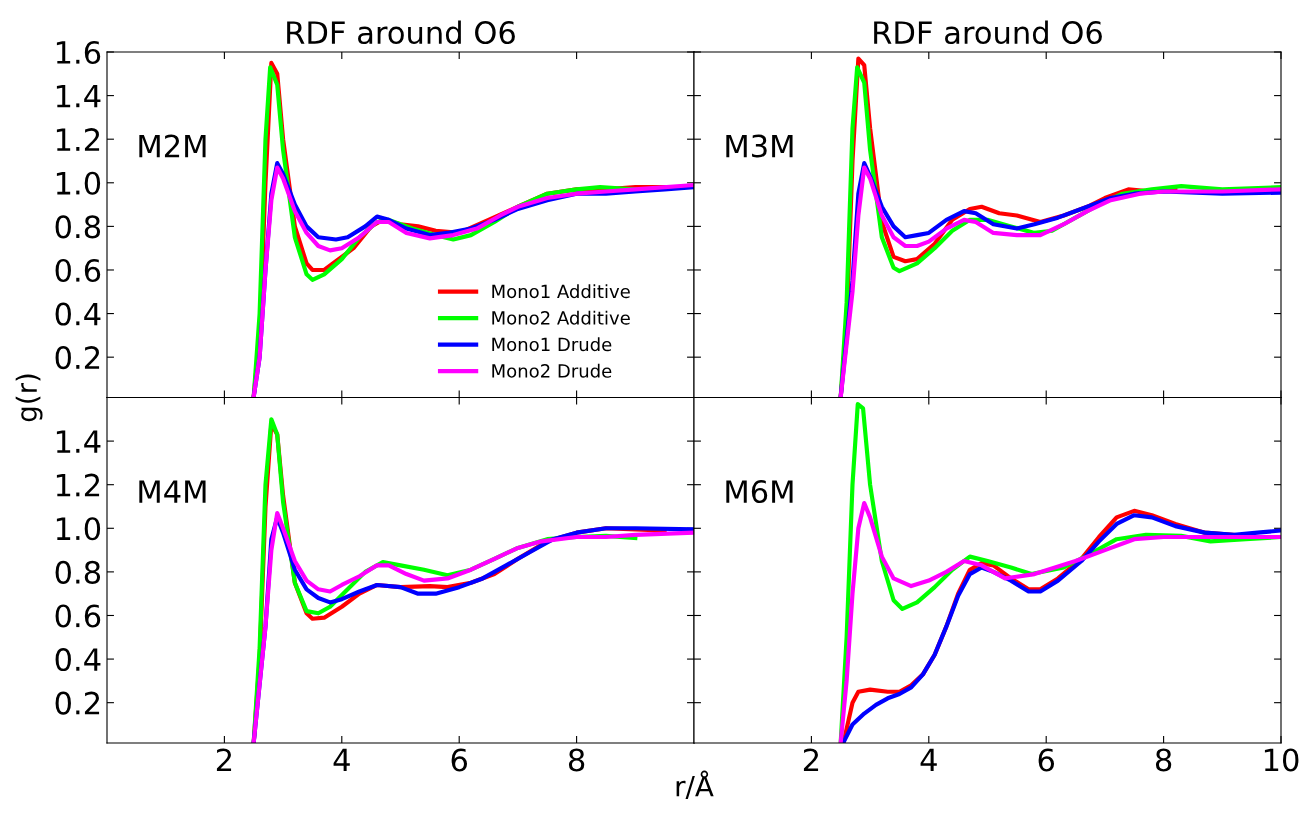 This screenshot has width=1304, height=821. I want to click on annotation: M6M, so click(759, 491).